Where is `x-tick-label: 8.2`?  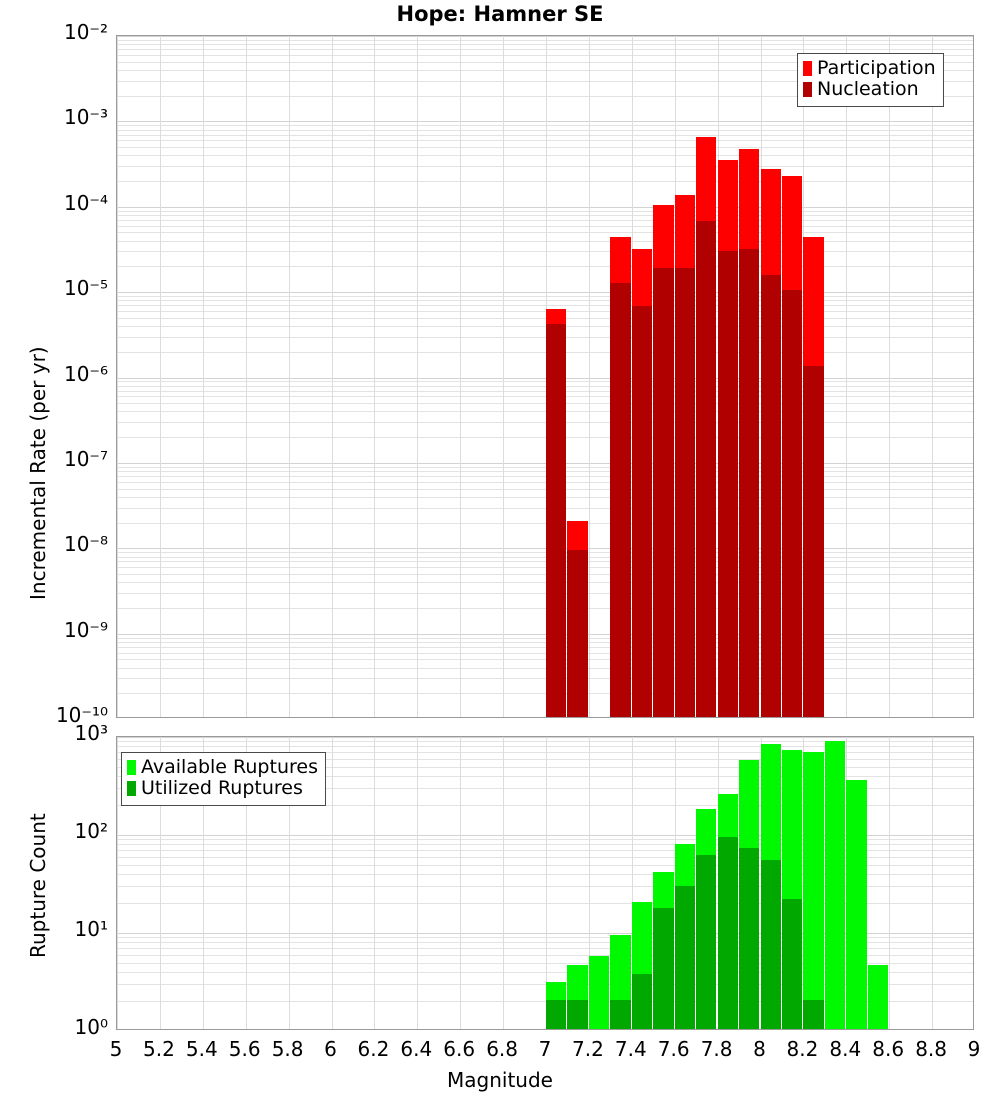 x-tick-label: 8.2 is located at coordinates (802, 1049).